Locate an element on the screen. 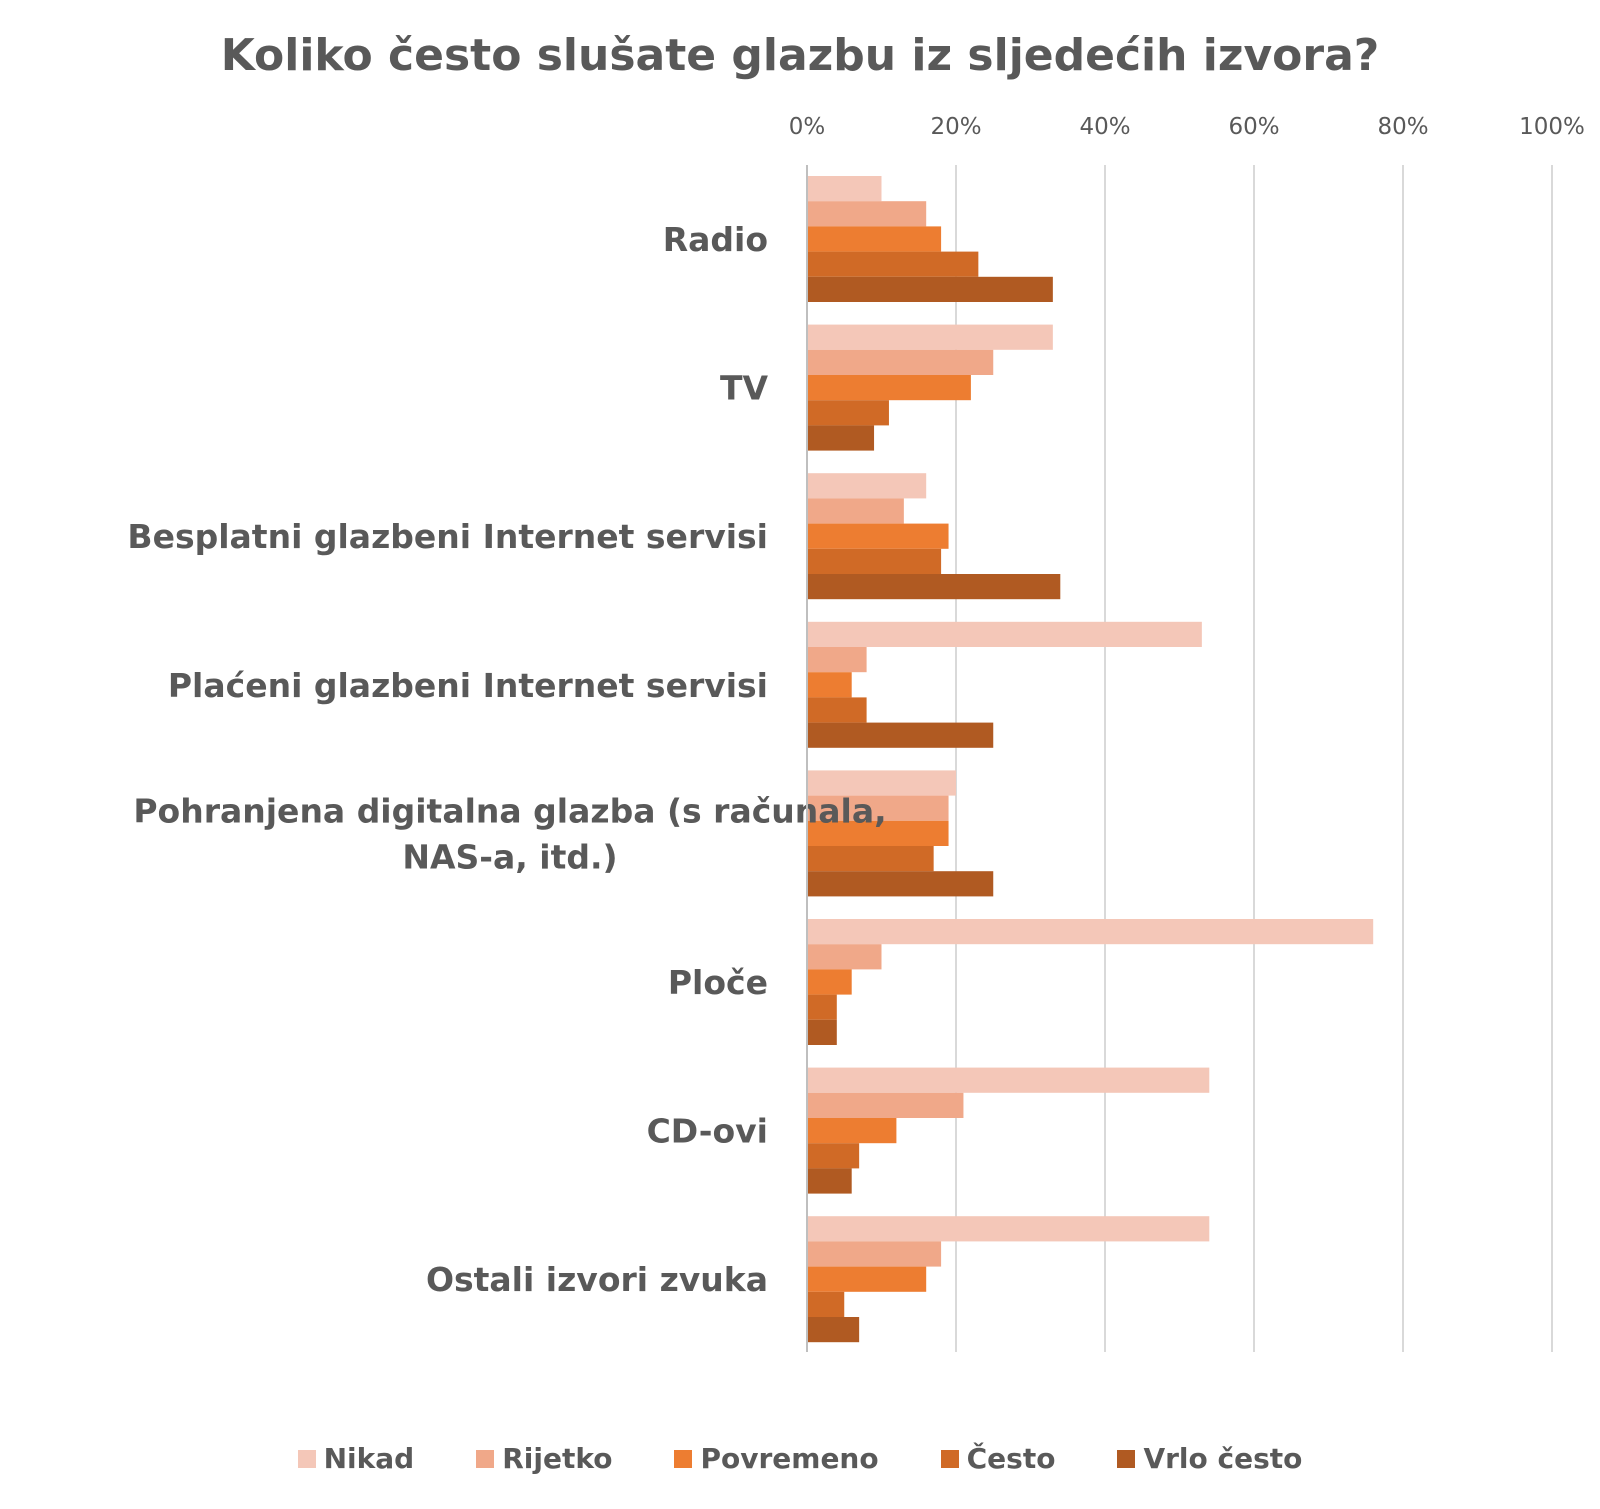 The height and width of the screenshot is (1509, 1600). x-tick-label: 0% is located at coordinates (807, 127).